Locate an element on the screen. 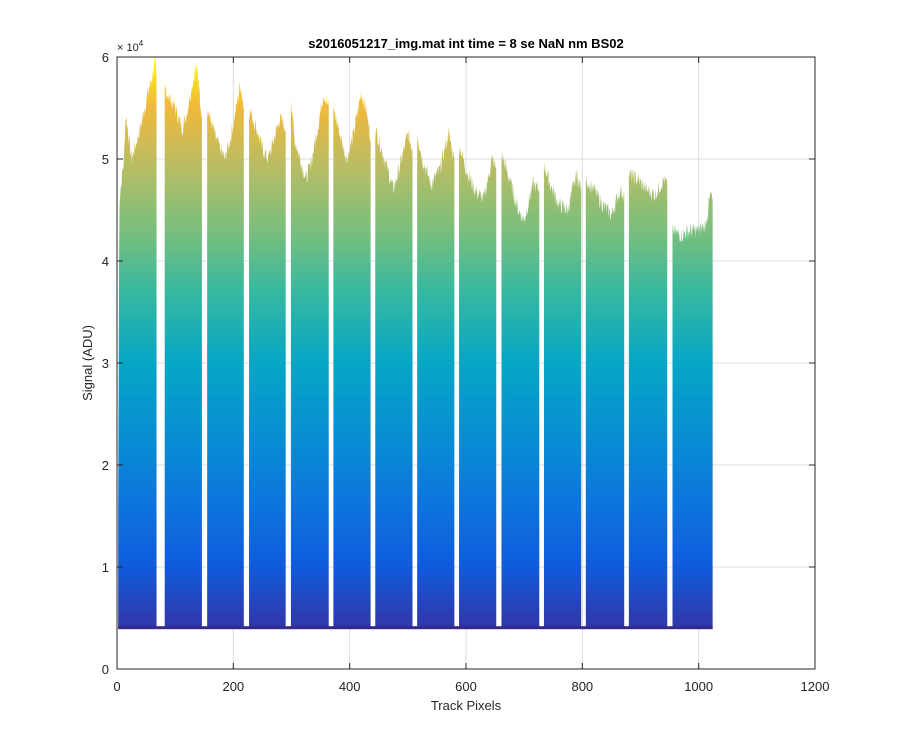 The width and height of the screenshot is (900, 750). x-tick-label: 1200 is located at coordinates (815, 686).